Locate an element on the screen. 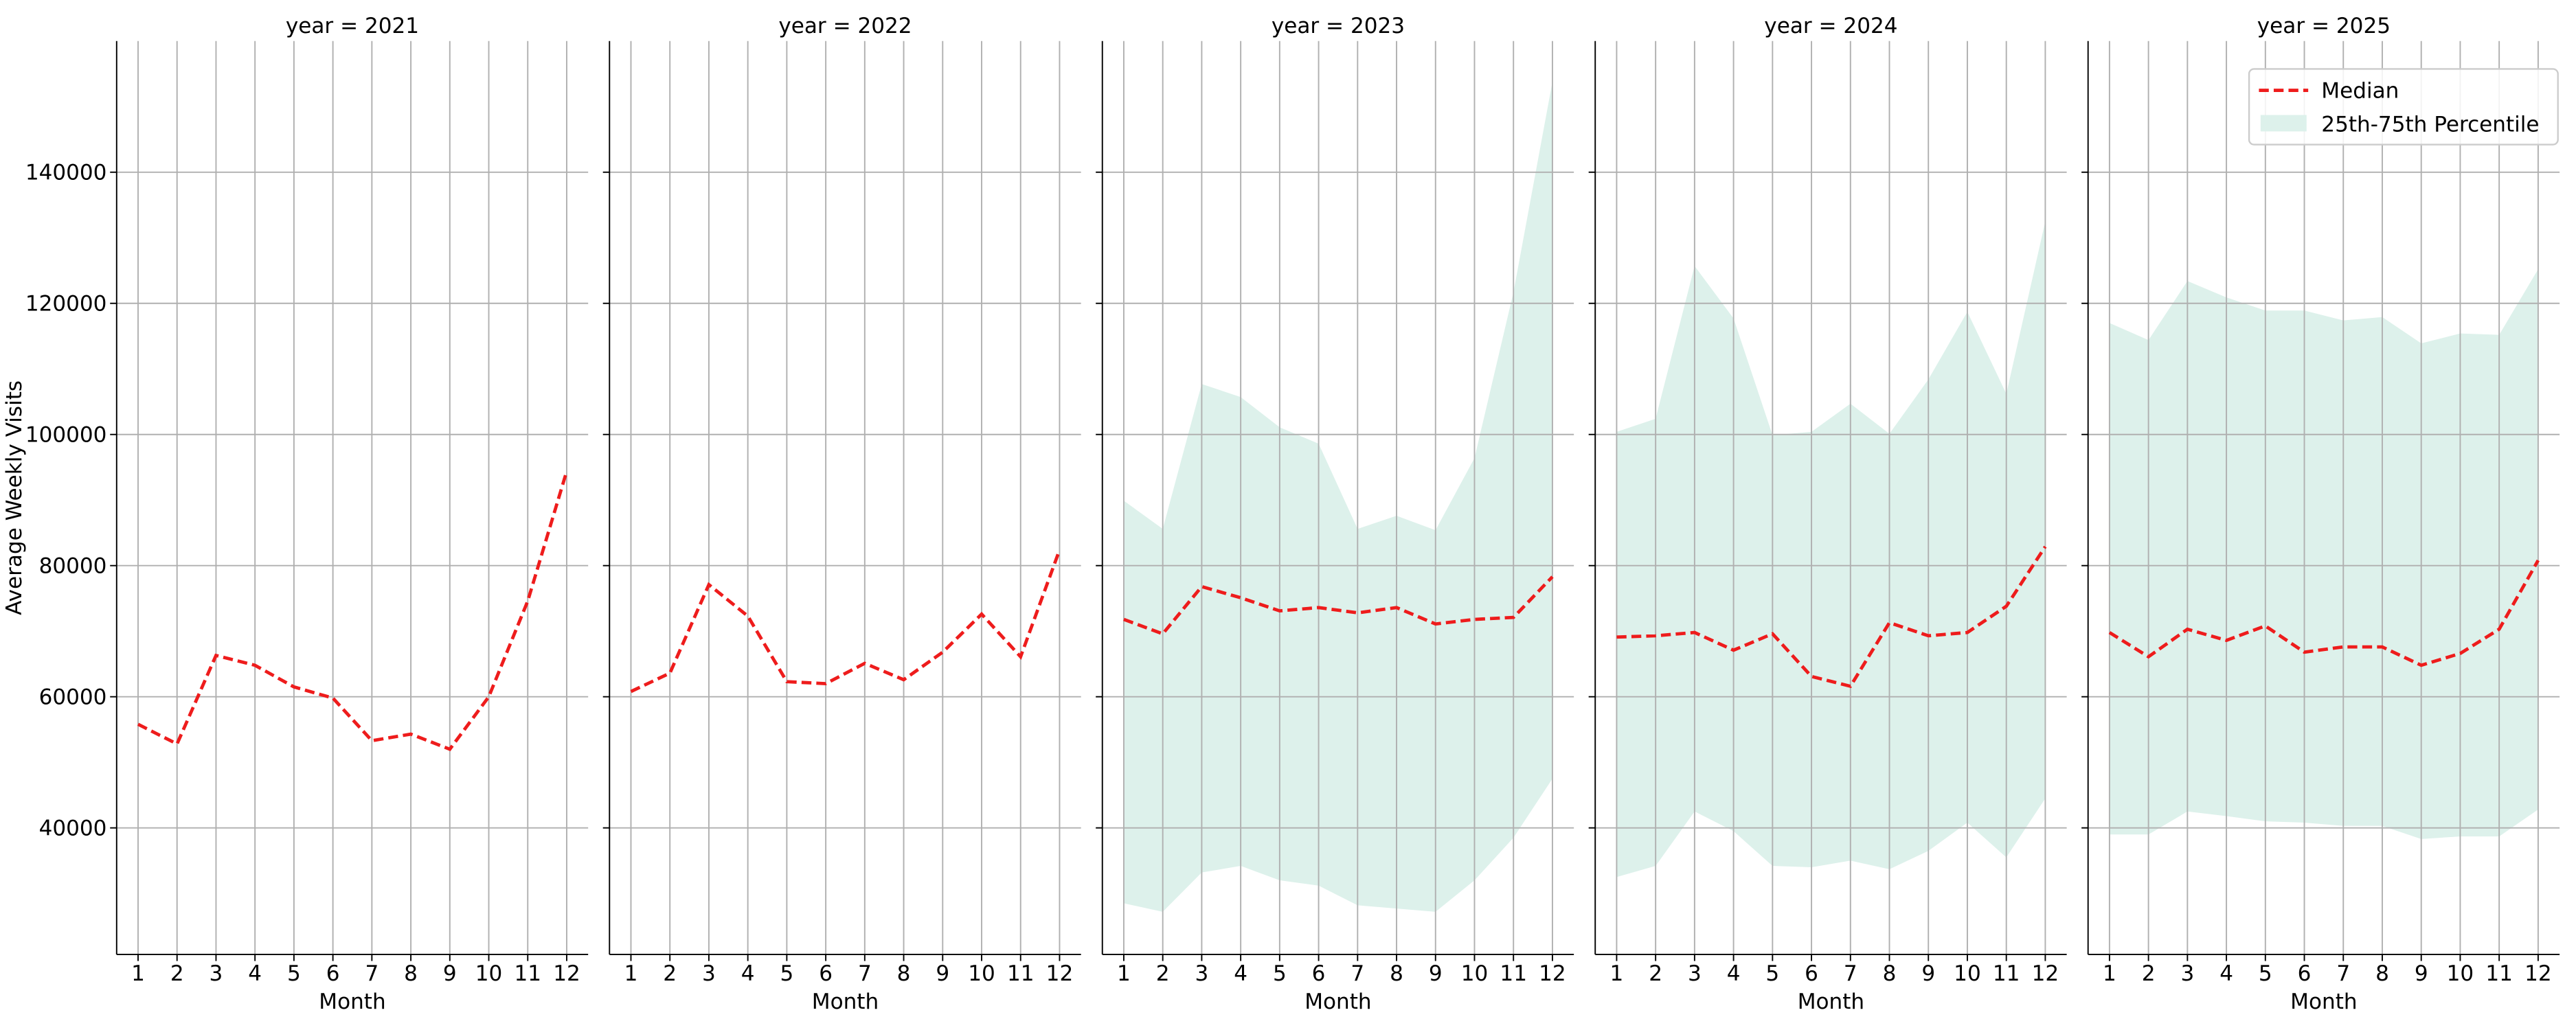  panel-title: year = 2024 is located at coordinates (1830, 26).